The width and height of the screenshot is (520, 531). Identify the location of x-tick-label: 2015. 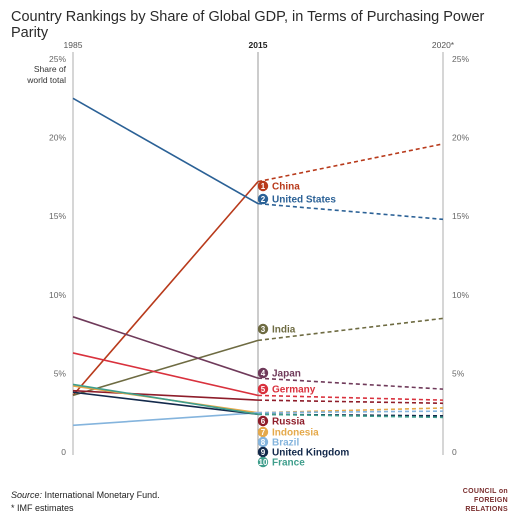
(258, 45).